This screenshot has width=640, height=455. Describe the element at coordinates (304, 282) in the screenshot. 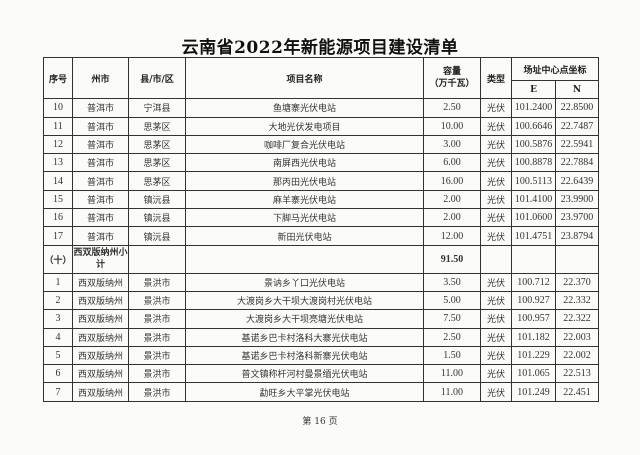

I see `cell-project-name: 景讷乡丫口光伏电站` at that location.